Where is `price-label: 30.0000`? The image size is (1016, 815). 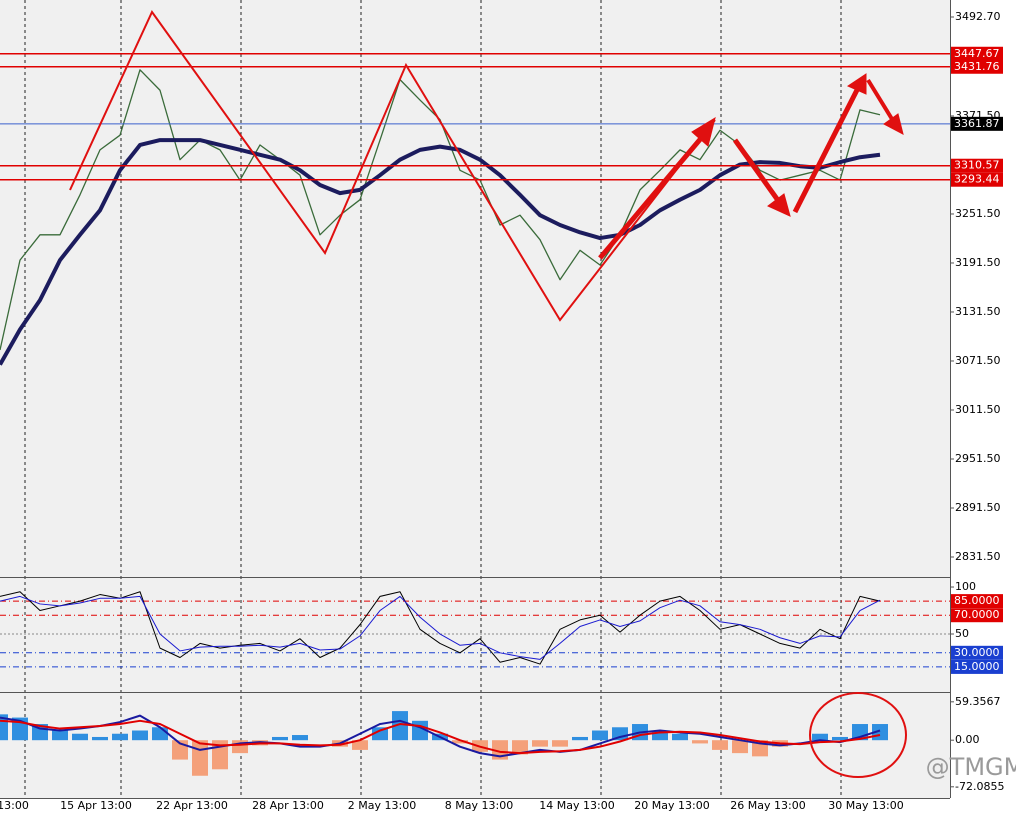 price-label: 30.0000 is located at coordinates (977, 652).